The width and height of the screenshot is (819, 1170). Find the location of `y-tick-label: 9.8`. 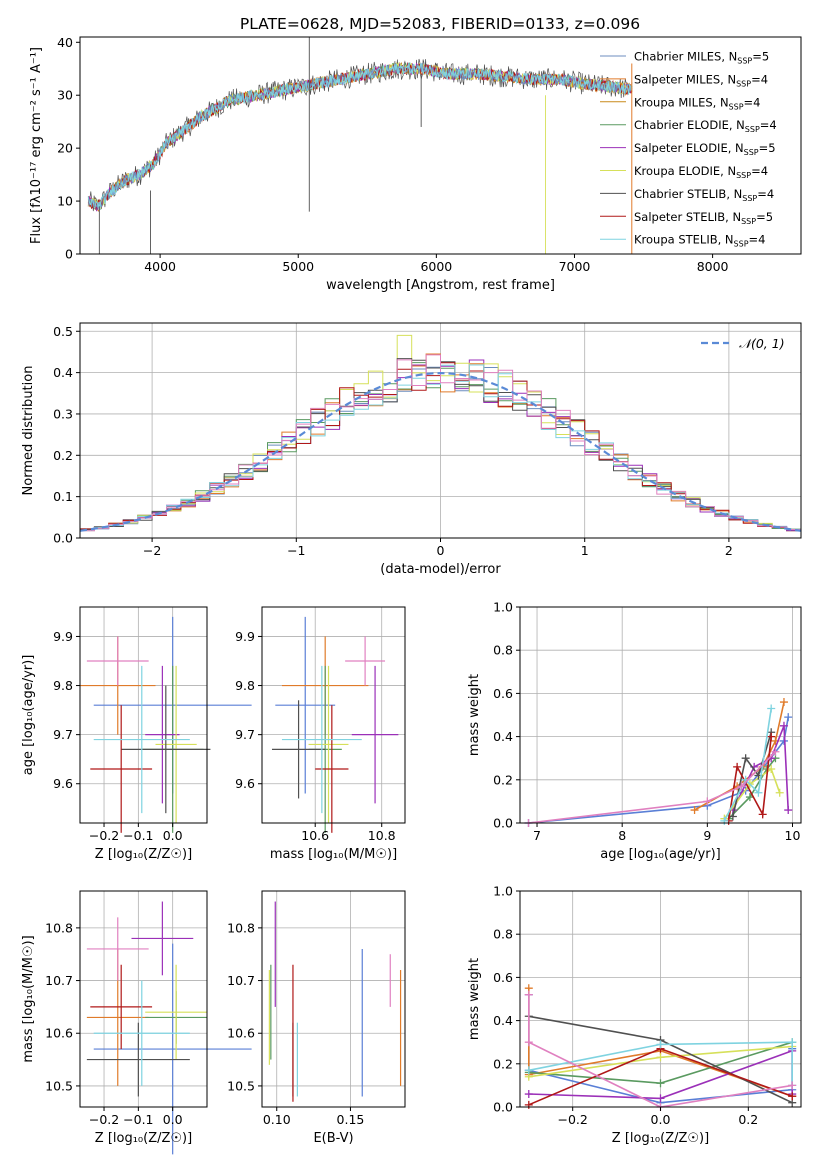

y-tick-label: 9.8 is located at coordinates (245, 685).